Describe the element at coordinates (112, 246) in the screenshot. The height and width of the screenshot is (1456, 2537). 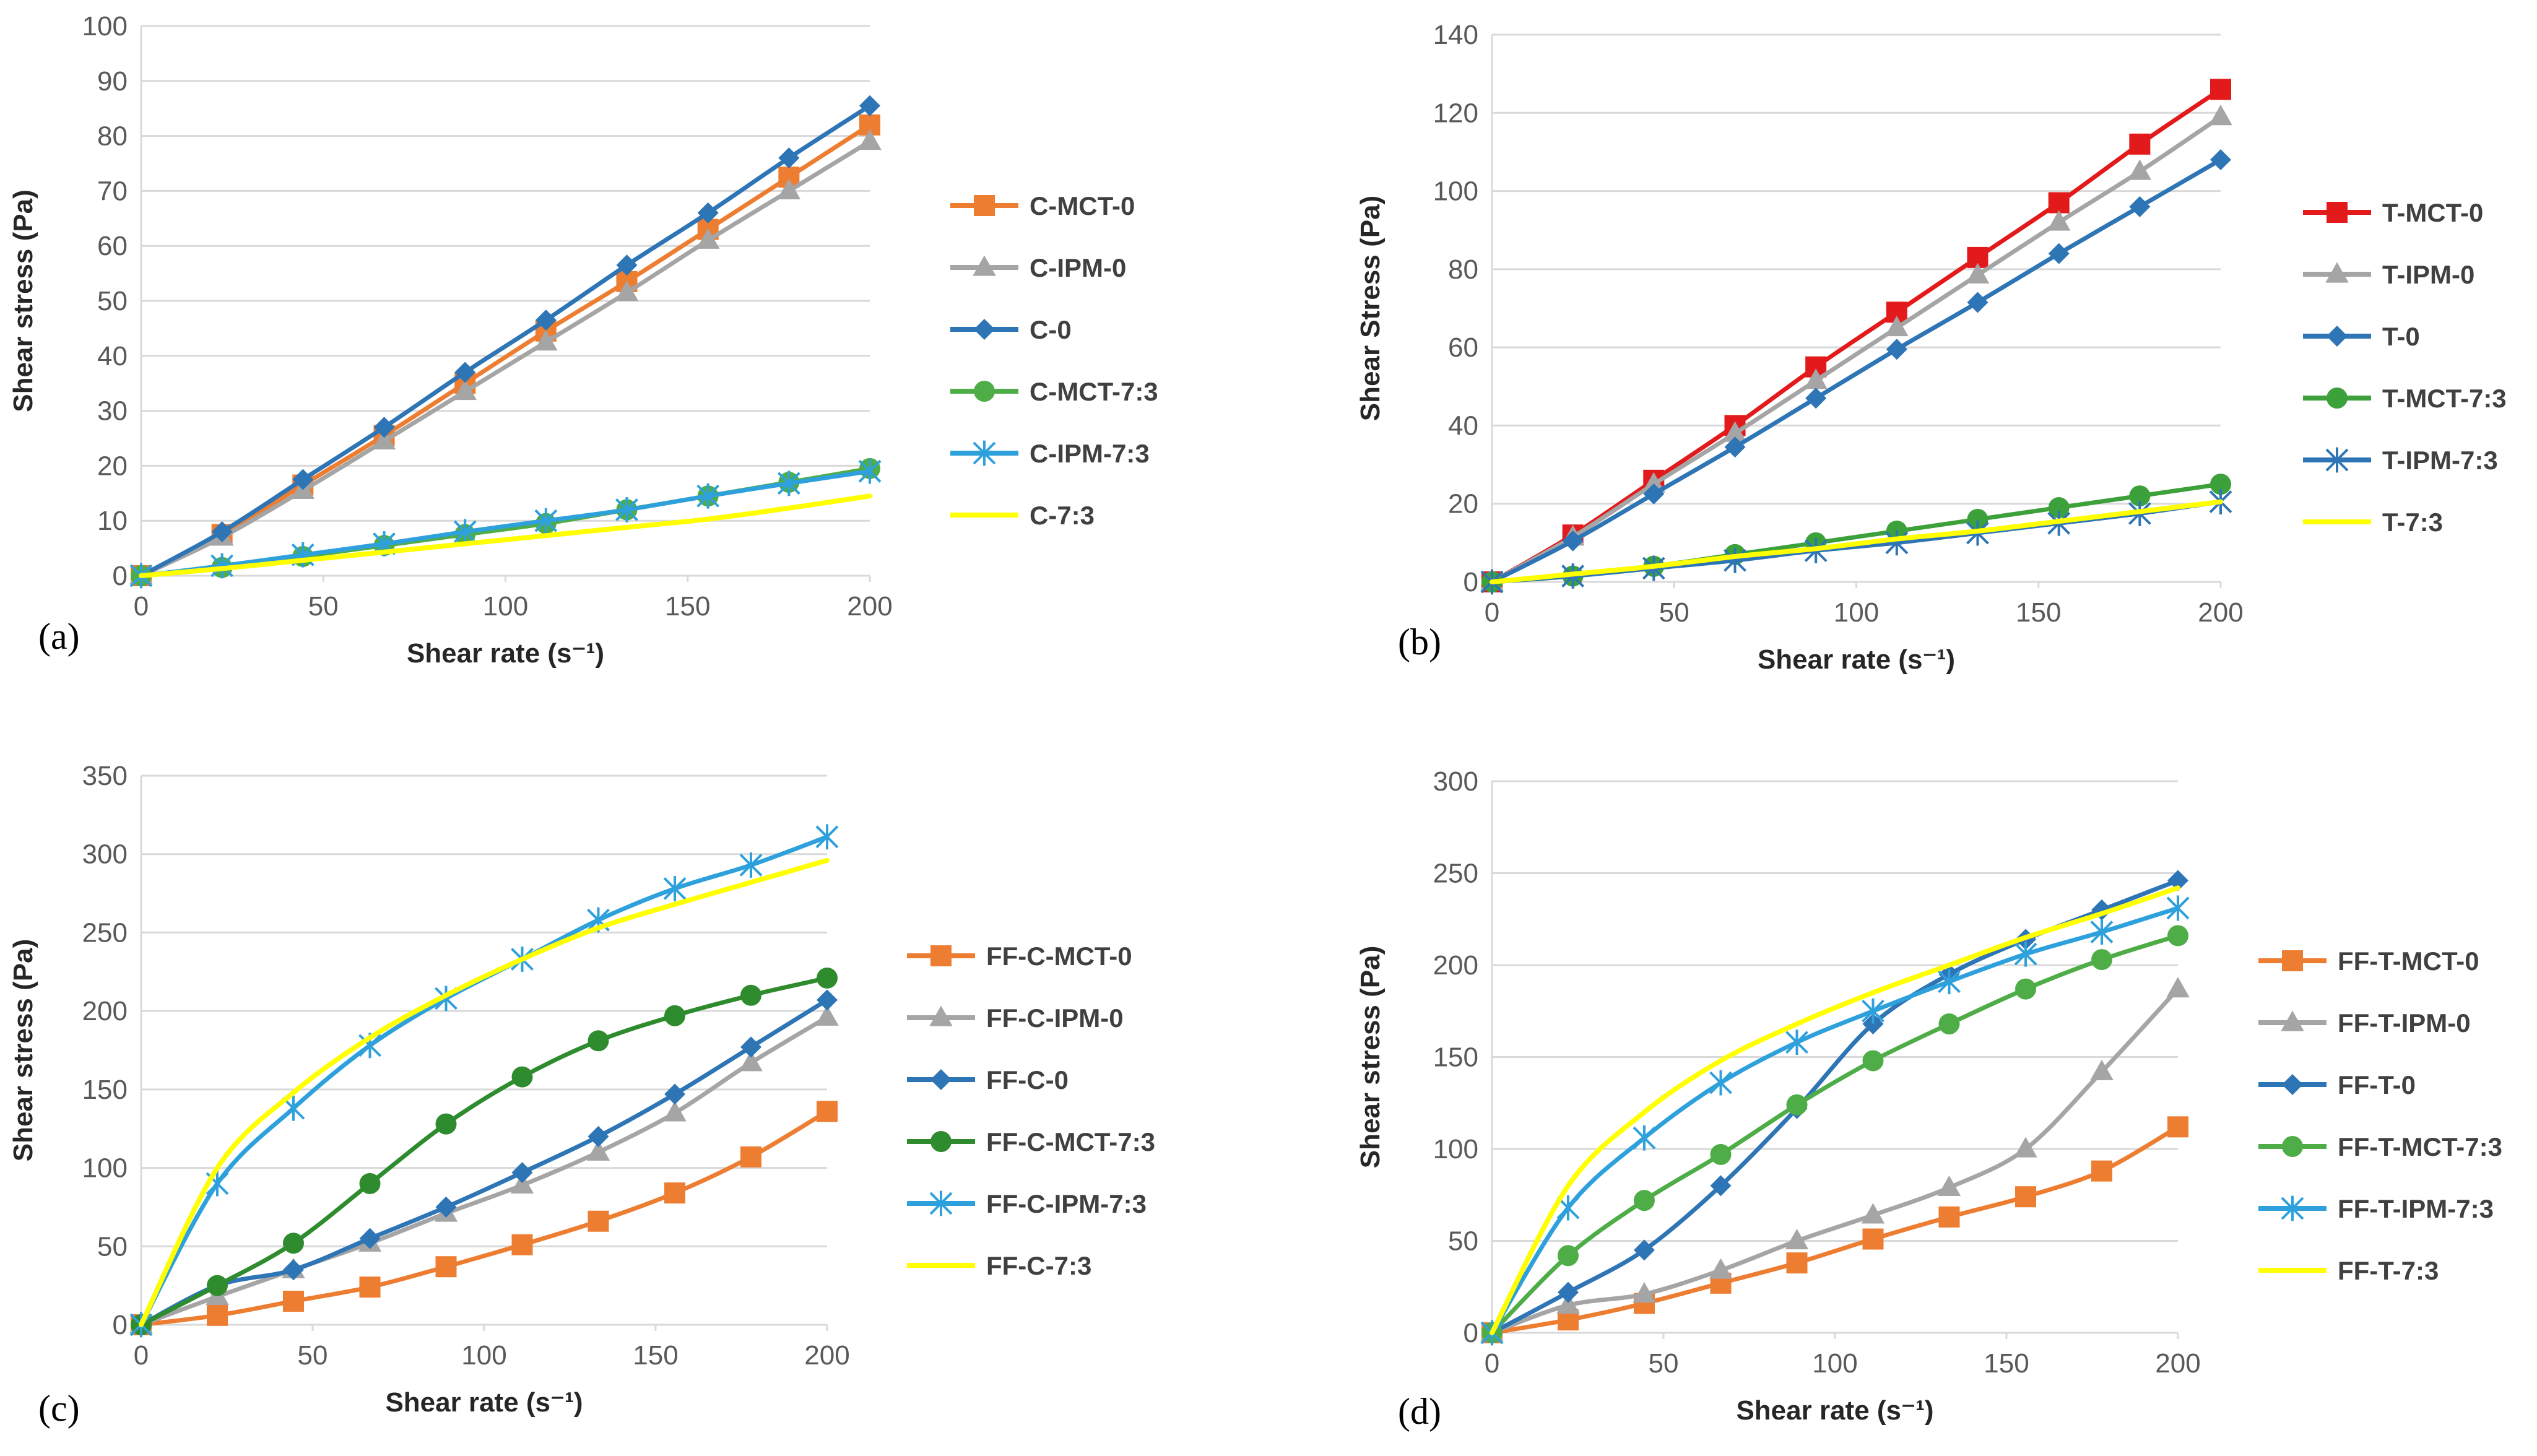
I see `y-tick-label: 60` at that location.